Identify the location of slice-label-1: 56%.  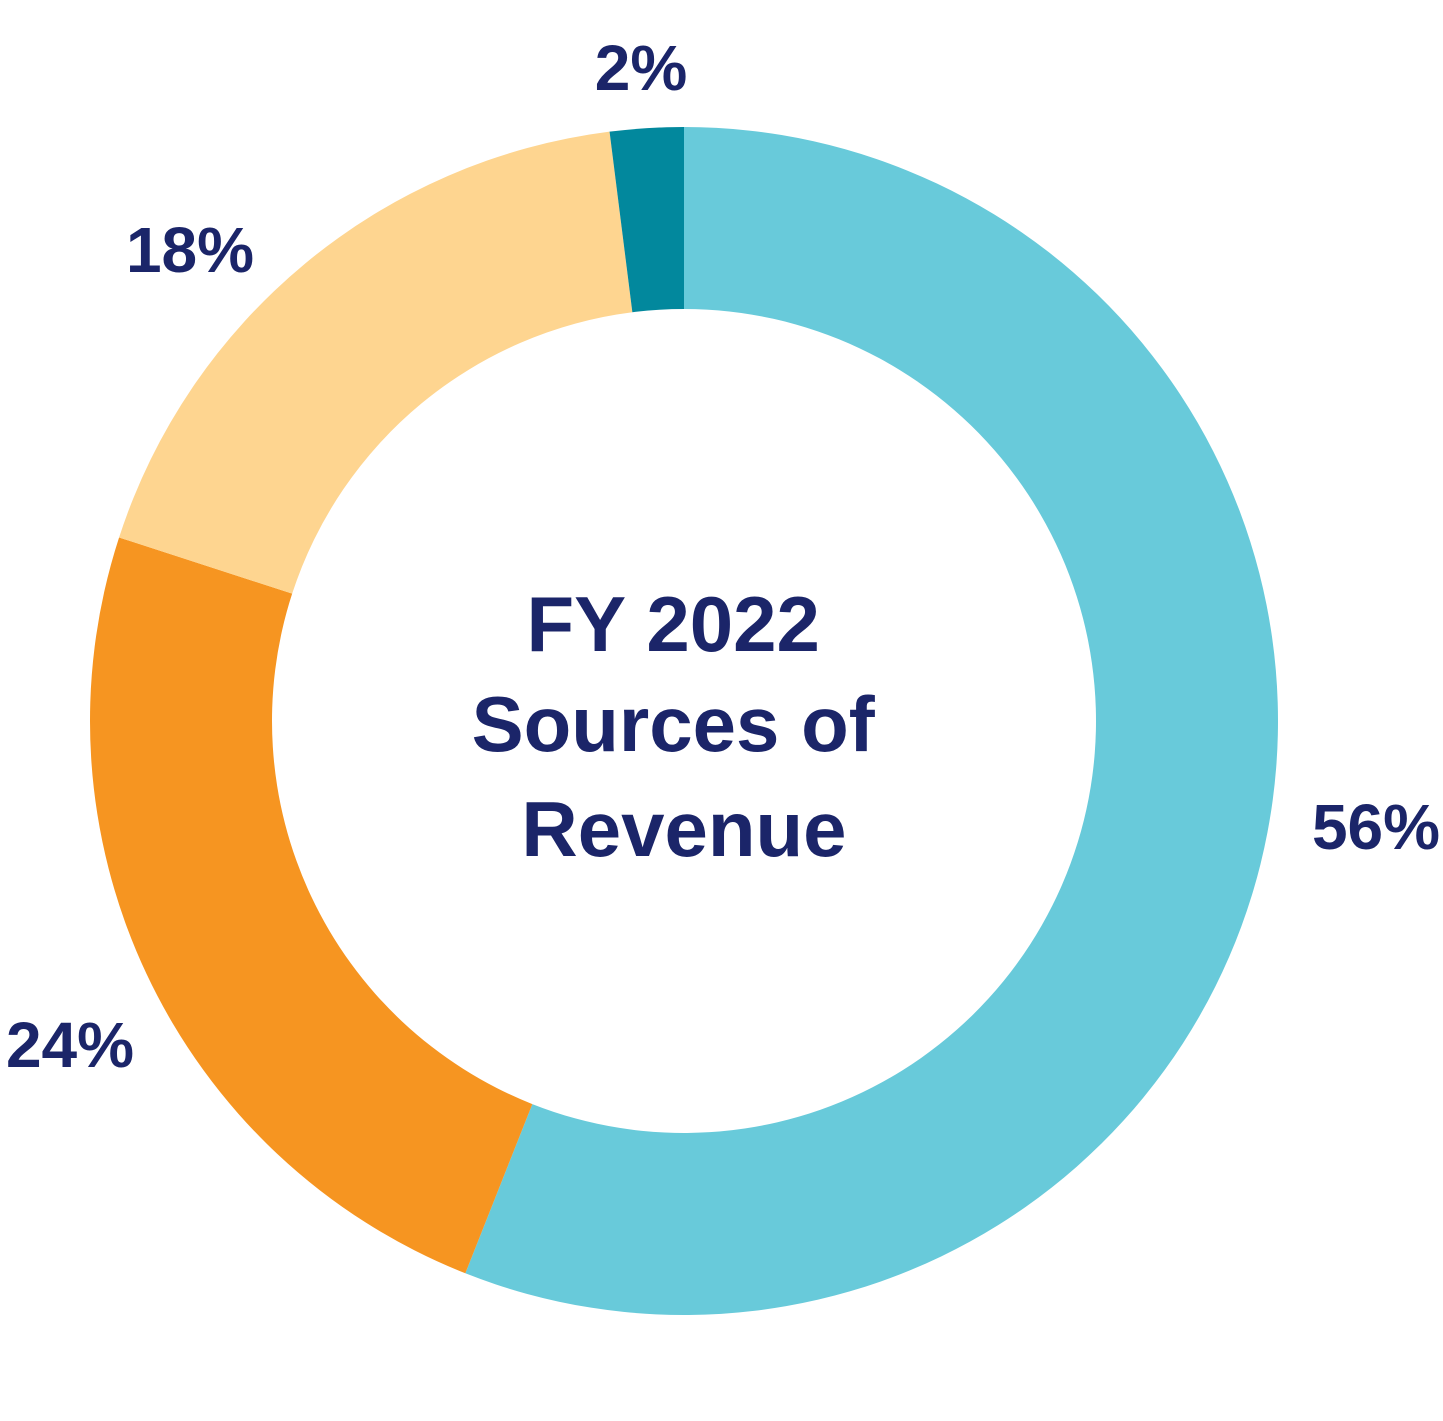
(1376, 827).